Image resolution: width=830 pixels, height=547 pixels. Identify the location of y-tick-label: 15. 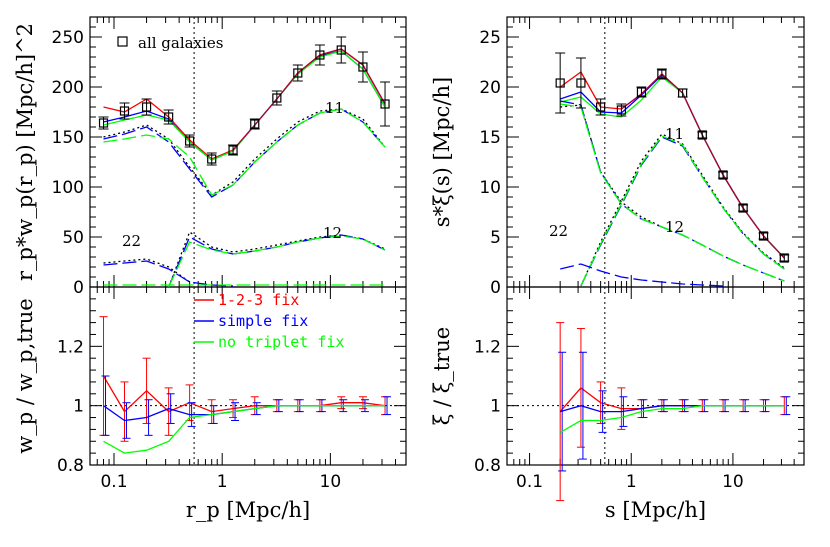
(490, 138).